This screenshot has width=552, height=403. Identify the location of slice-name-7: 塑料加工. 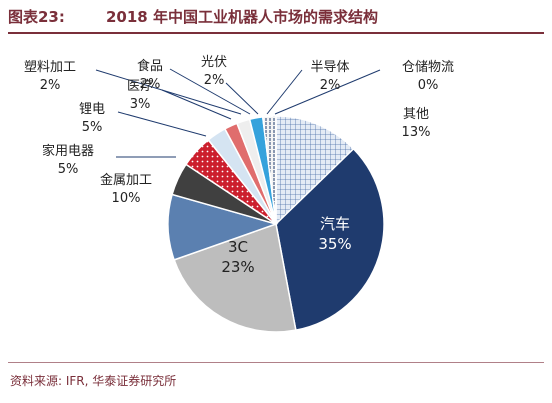
(50, 67).